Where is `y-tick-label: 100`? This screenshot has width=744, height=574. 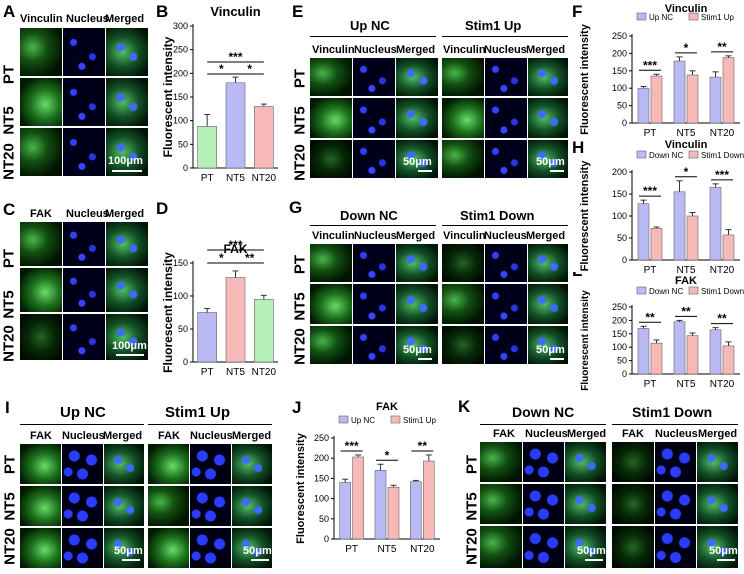 y-tick-label: 100 is located at coordinates (619, 216).